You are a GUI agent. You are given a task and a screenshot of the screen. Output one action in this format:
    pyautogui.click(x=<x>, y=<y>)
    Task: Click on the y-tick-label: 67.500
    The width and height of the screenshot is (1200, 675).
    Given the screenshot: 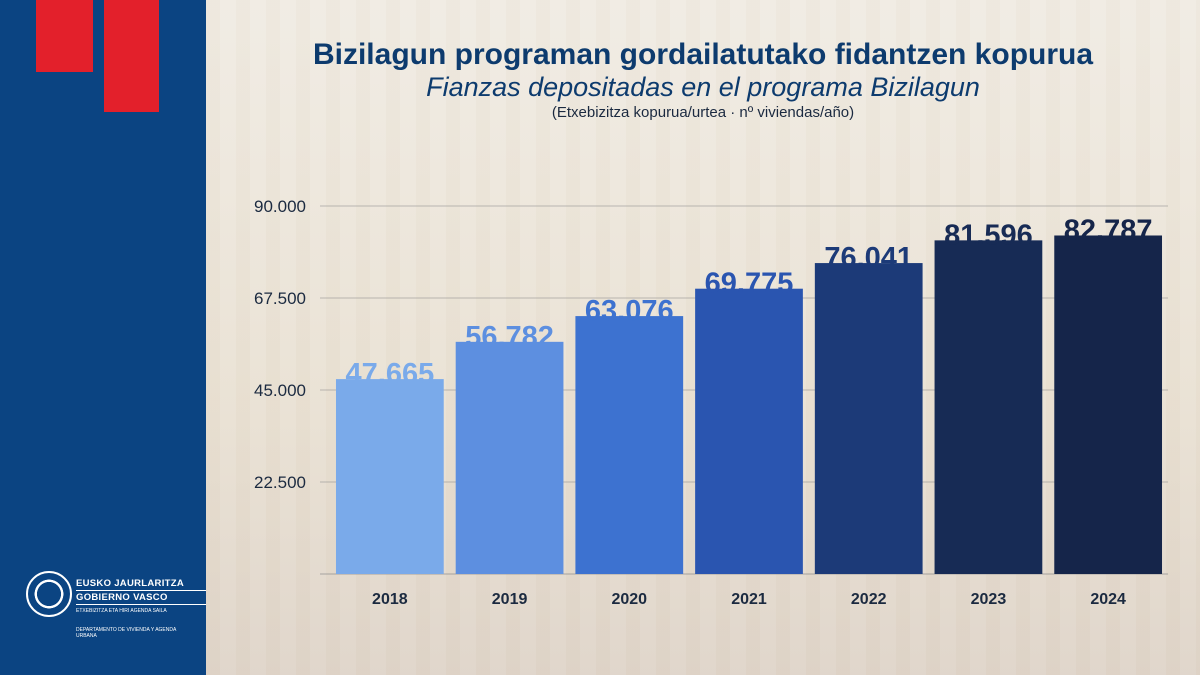 What is the action you would take?
    pyautogui.click(x=280, y=298)
    